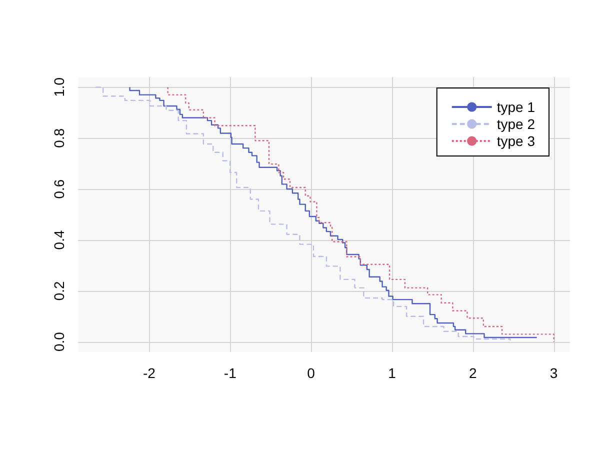 The width and height of the screenshot is (611, 450). Describe the element at coordinates (516, 124) in the screenshot. I see `legend-label: type 2` at that location.